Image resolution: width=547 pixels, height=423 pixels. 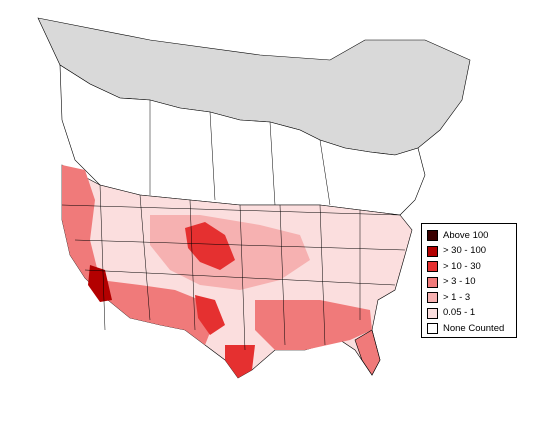 I want to click on legend-item: > 3 - 10, so click(x=470, y=283).